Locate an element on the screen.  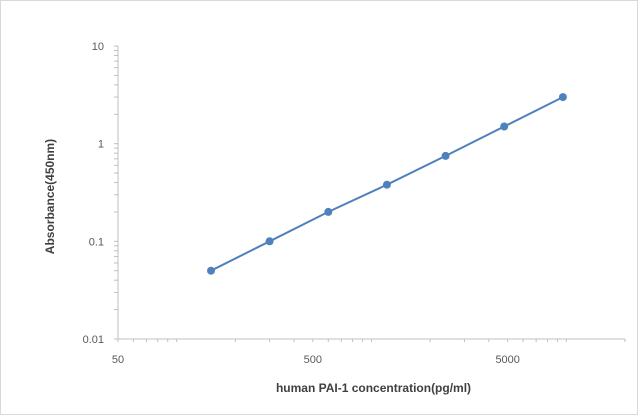
y-tick-label: 10 is located at coordinates (98, 47).